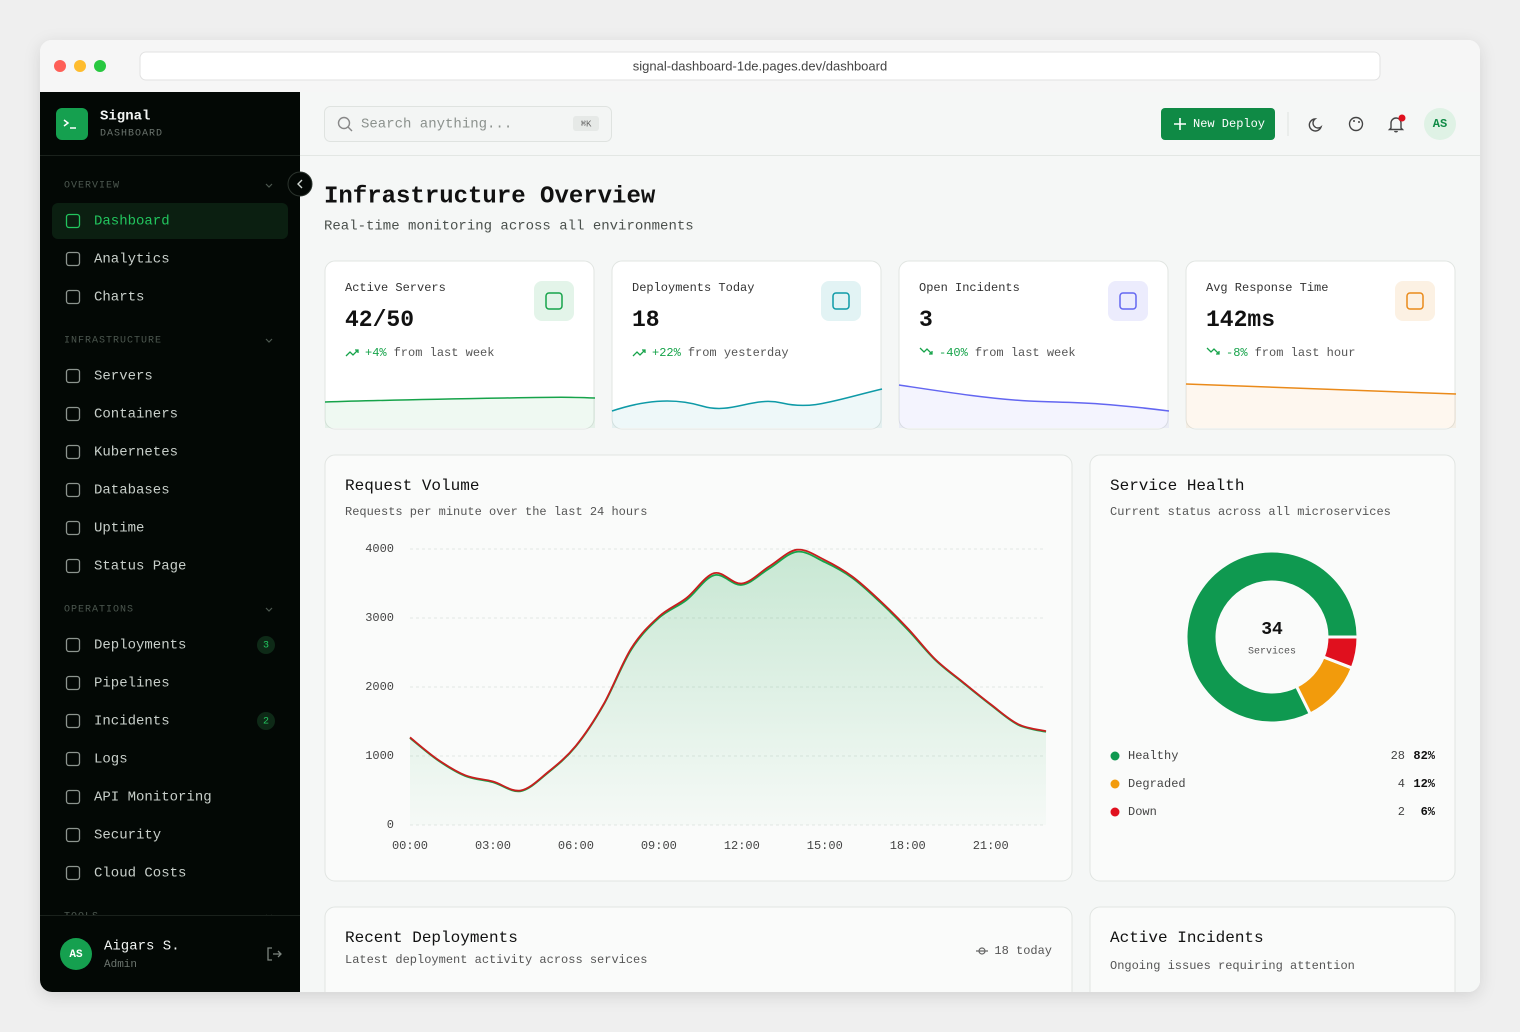 This screenshot has height=1032, width=1520. What do you see at coordinates (80, 66) in the screenshot?
I see `minimize-dot` at bounding box center [80, 66].